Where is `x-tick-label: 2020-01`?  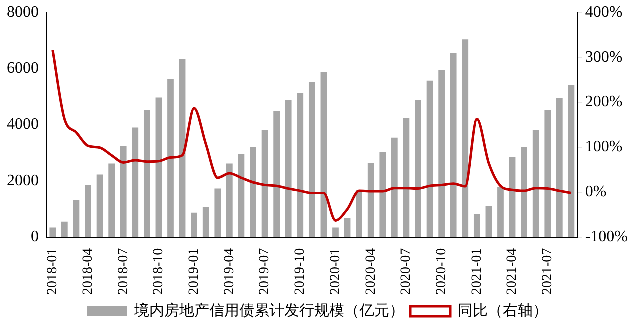
x-tick-label: 2020-01 is located at coordinates (336, 272).